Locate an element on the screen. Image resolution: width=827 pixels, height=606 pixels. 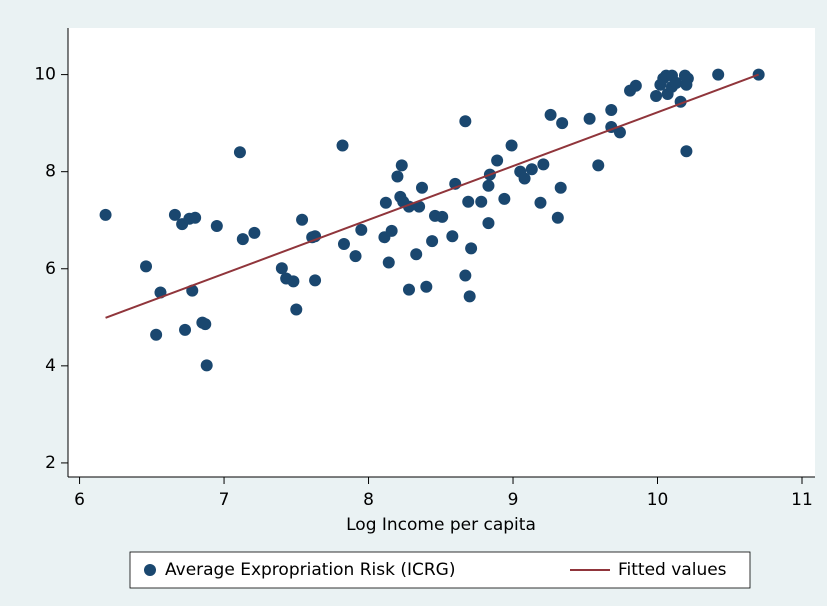
x-tick-label: 7 is located at coordinates (224, 500).